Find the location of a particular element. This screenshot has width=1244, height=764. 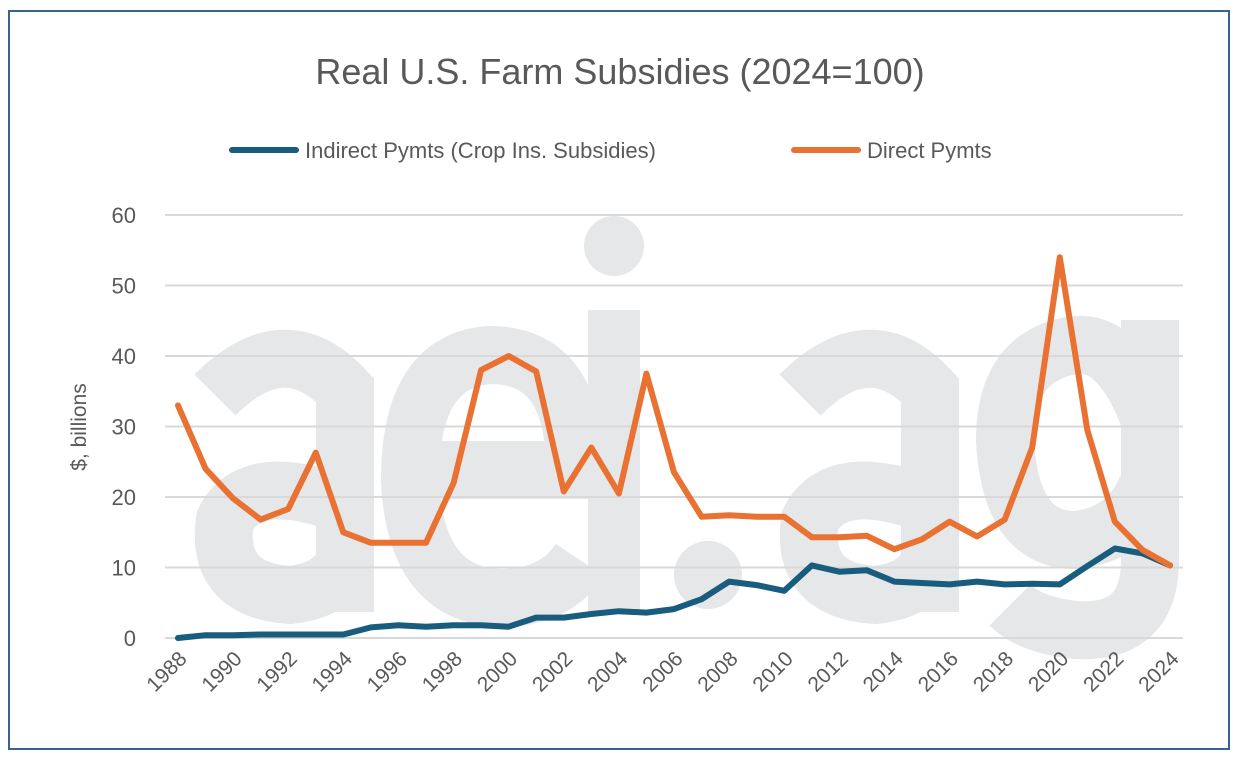

watermark-letter-g is located at coordinates (1077, 487).